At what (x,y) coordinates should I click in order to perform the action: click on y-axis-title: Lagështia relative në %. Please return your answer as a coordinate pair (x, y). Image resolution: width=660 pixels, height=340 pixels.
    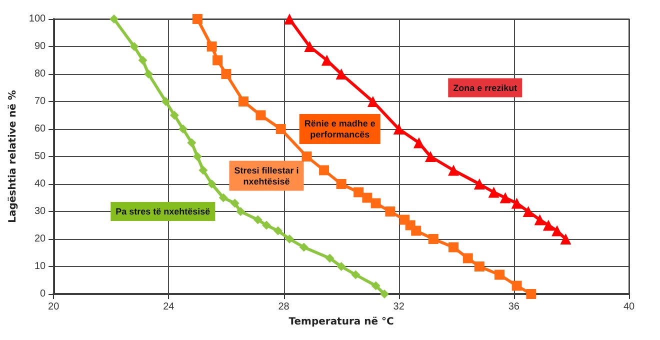
    Looking at the image, I should click on (13, 156).